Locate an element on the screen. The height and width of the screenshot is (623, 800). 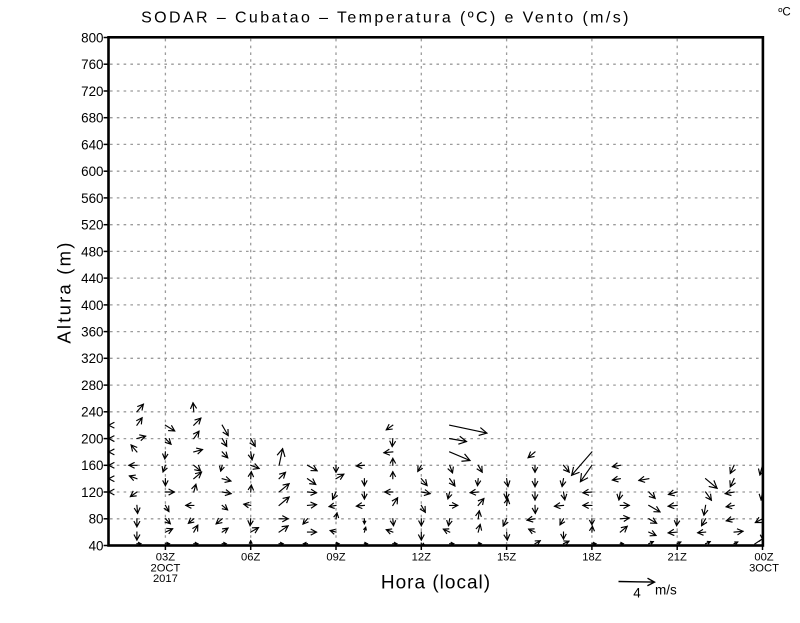
svg-text: 4 is located at coordinates (637, 593).